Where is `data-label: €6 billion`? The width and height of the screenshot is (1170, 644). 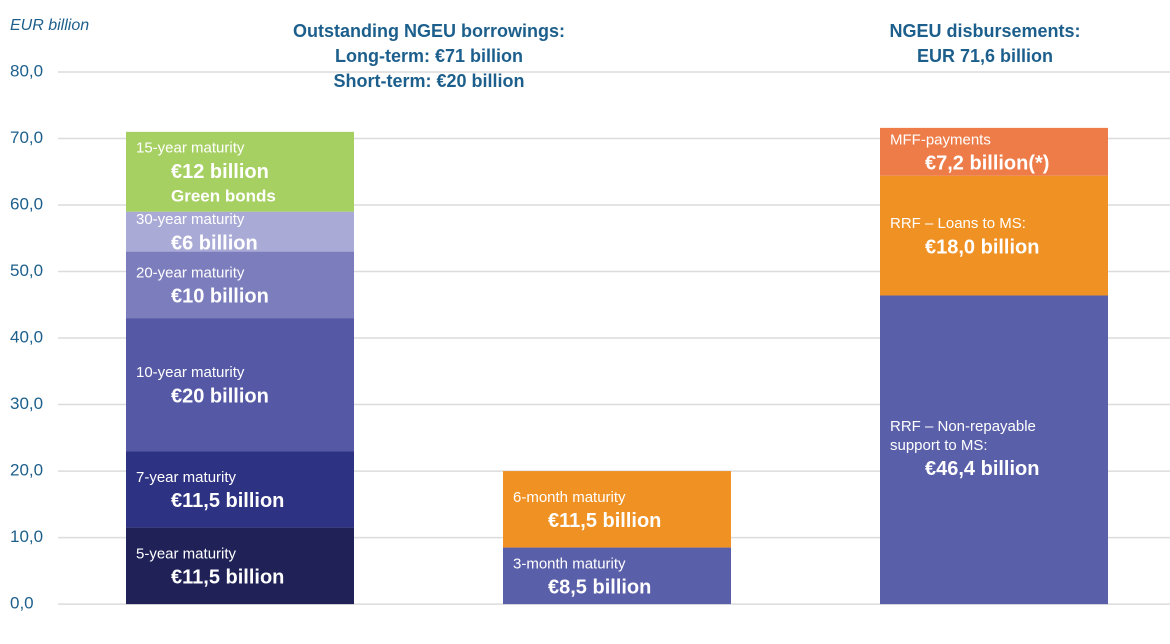 data-label: €6 billion is located at coordinates (214, 243).